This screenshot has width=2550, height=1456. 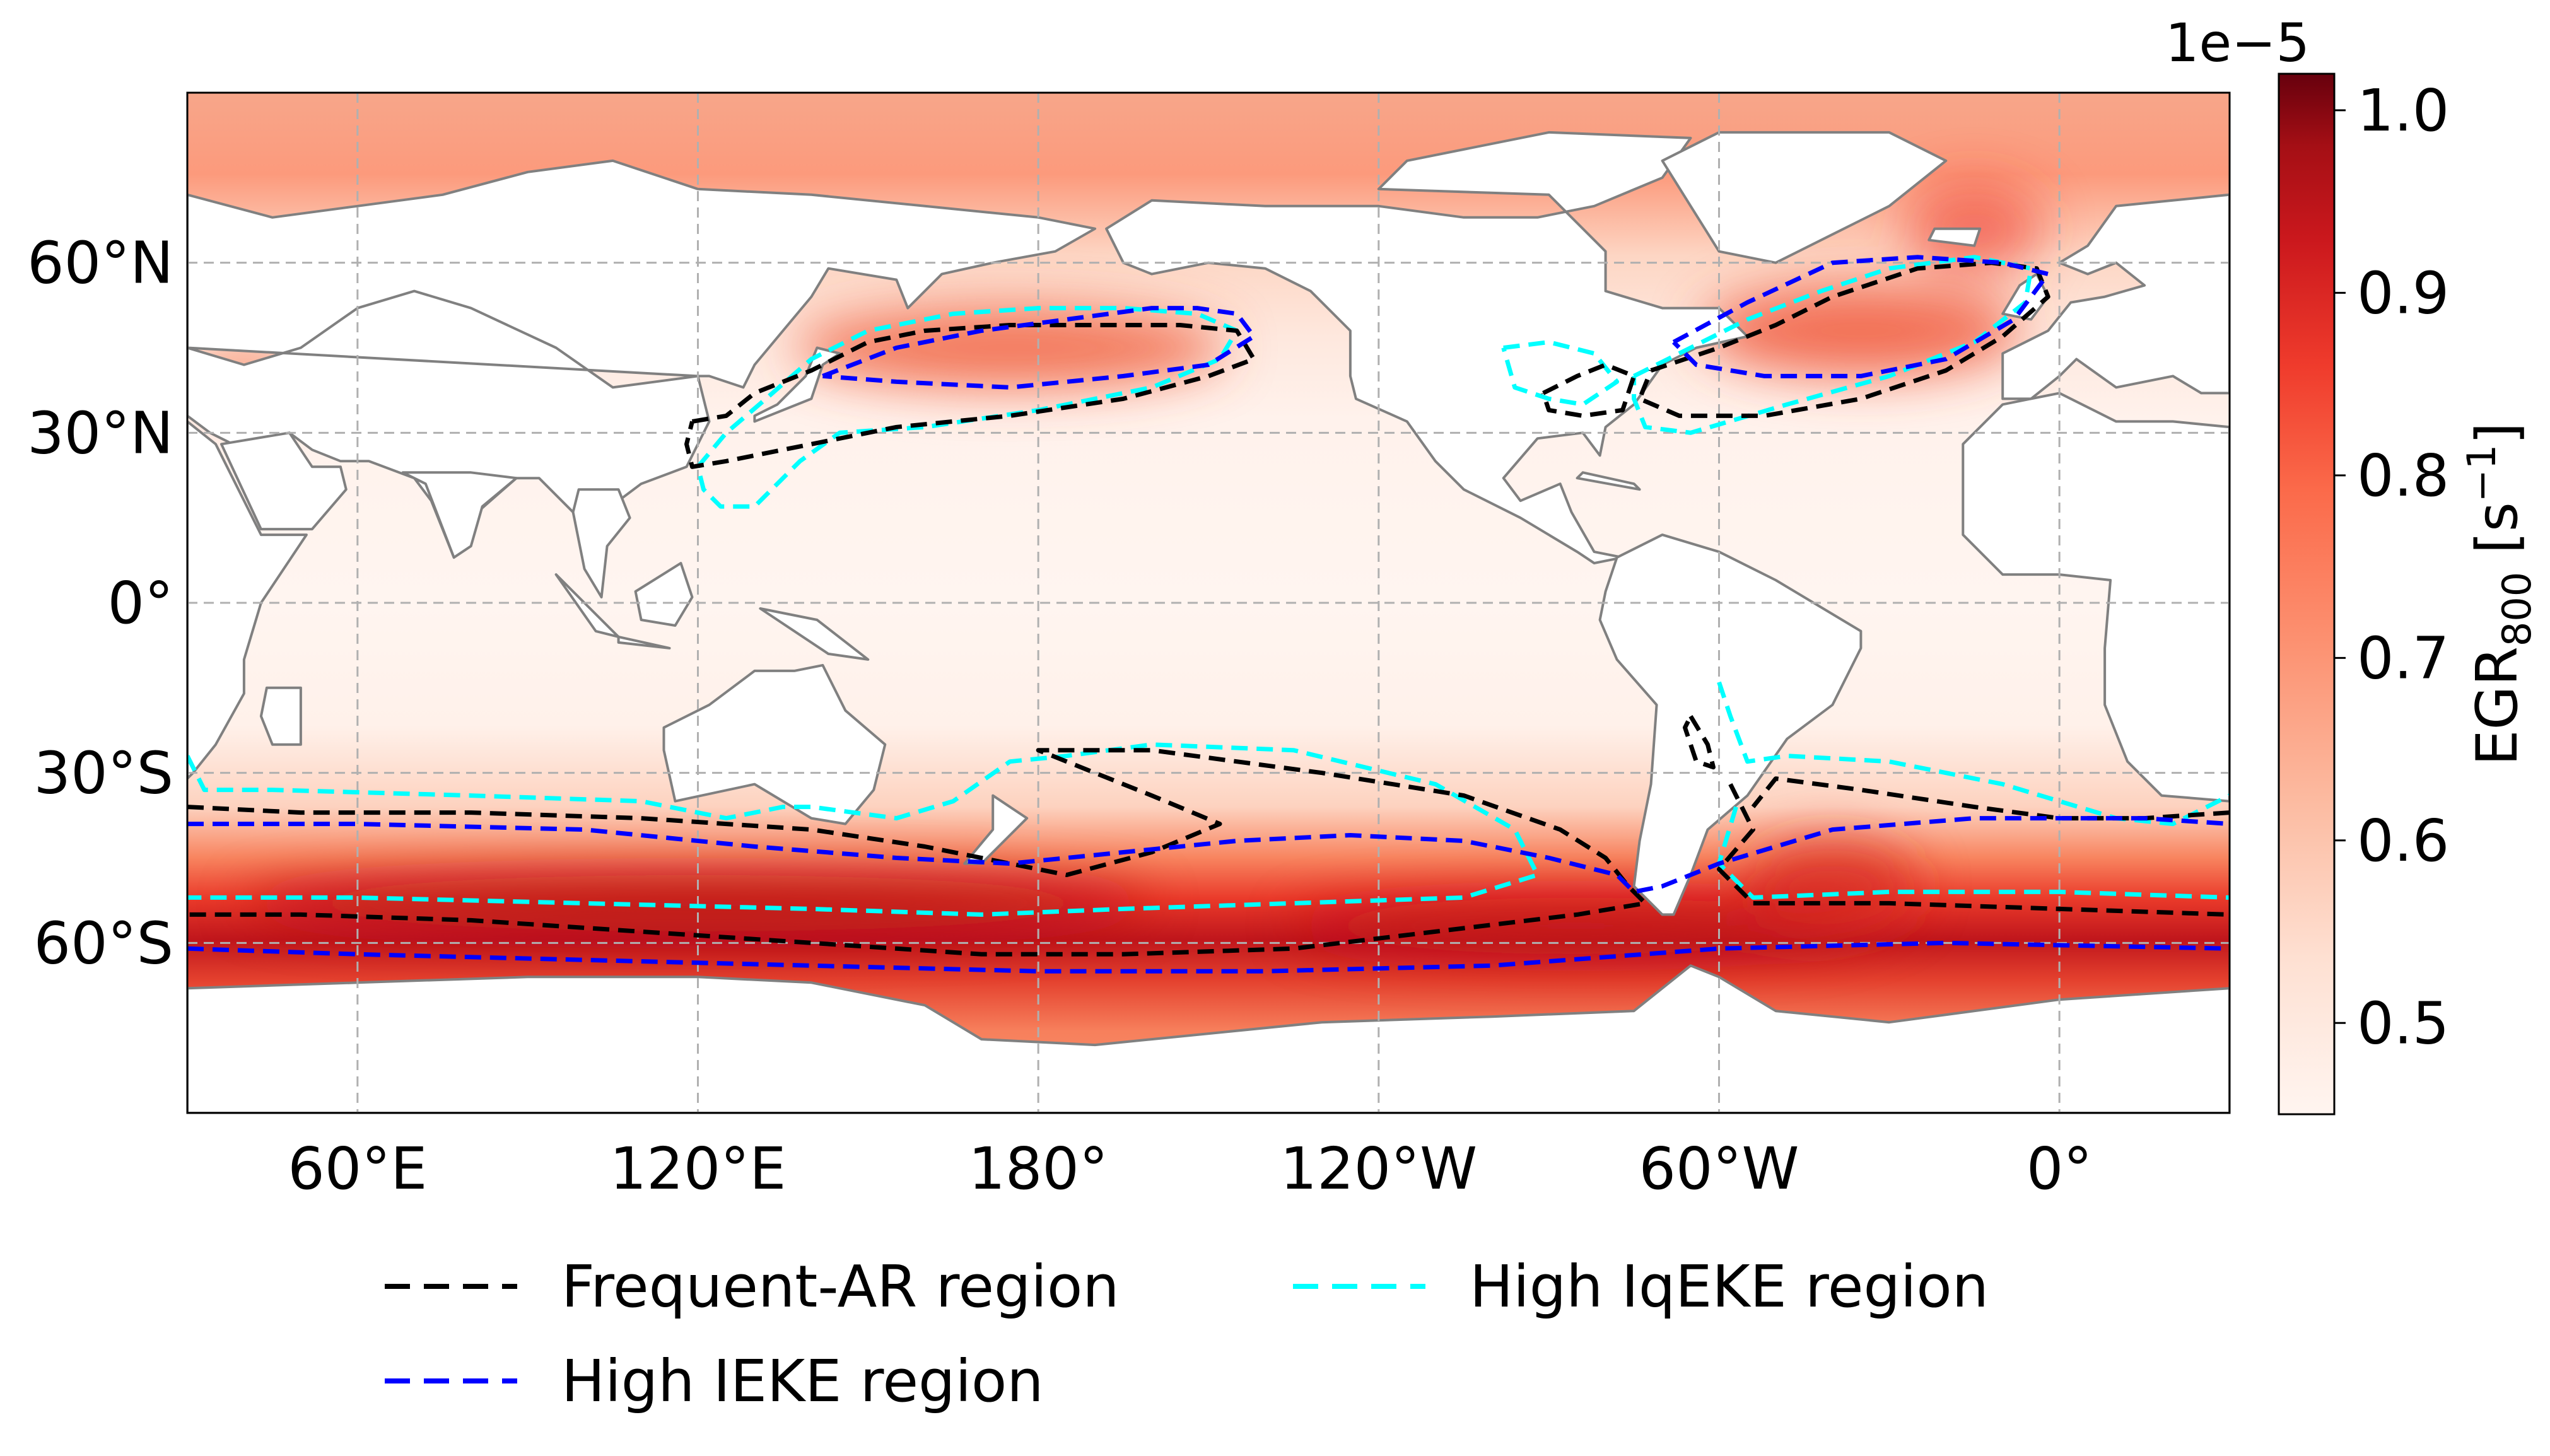 I want to click on colorbar-tick-label: 0.5, so click(x=2403, y=1023).